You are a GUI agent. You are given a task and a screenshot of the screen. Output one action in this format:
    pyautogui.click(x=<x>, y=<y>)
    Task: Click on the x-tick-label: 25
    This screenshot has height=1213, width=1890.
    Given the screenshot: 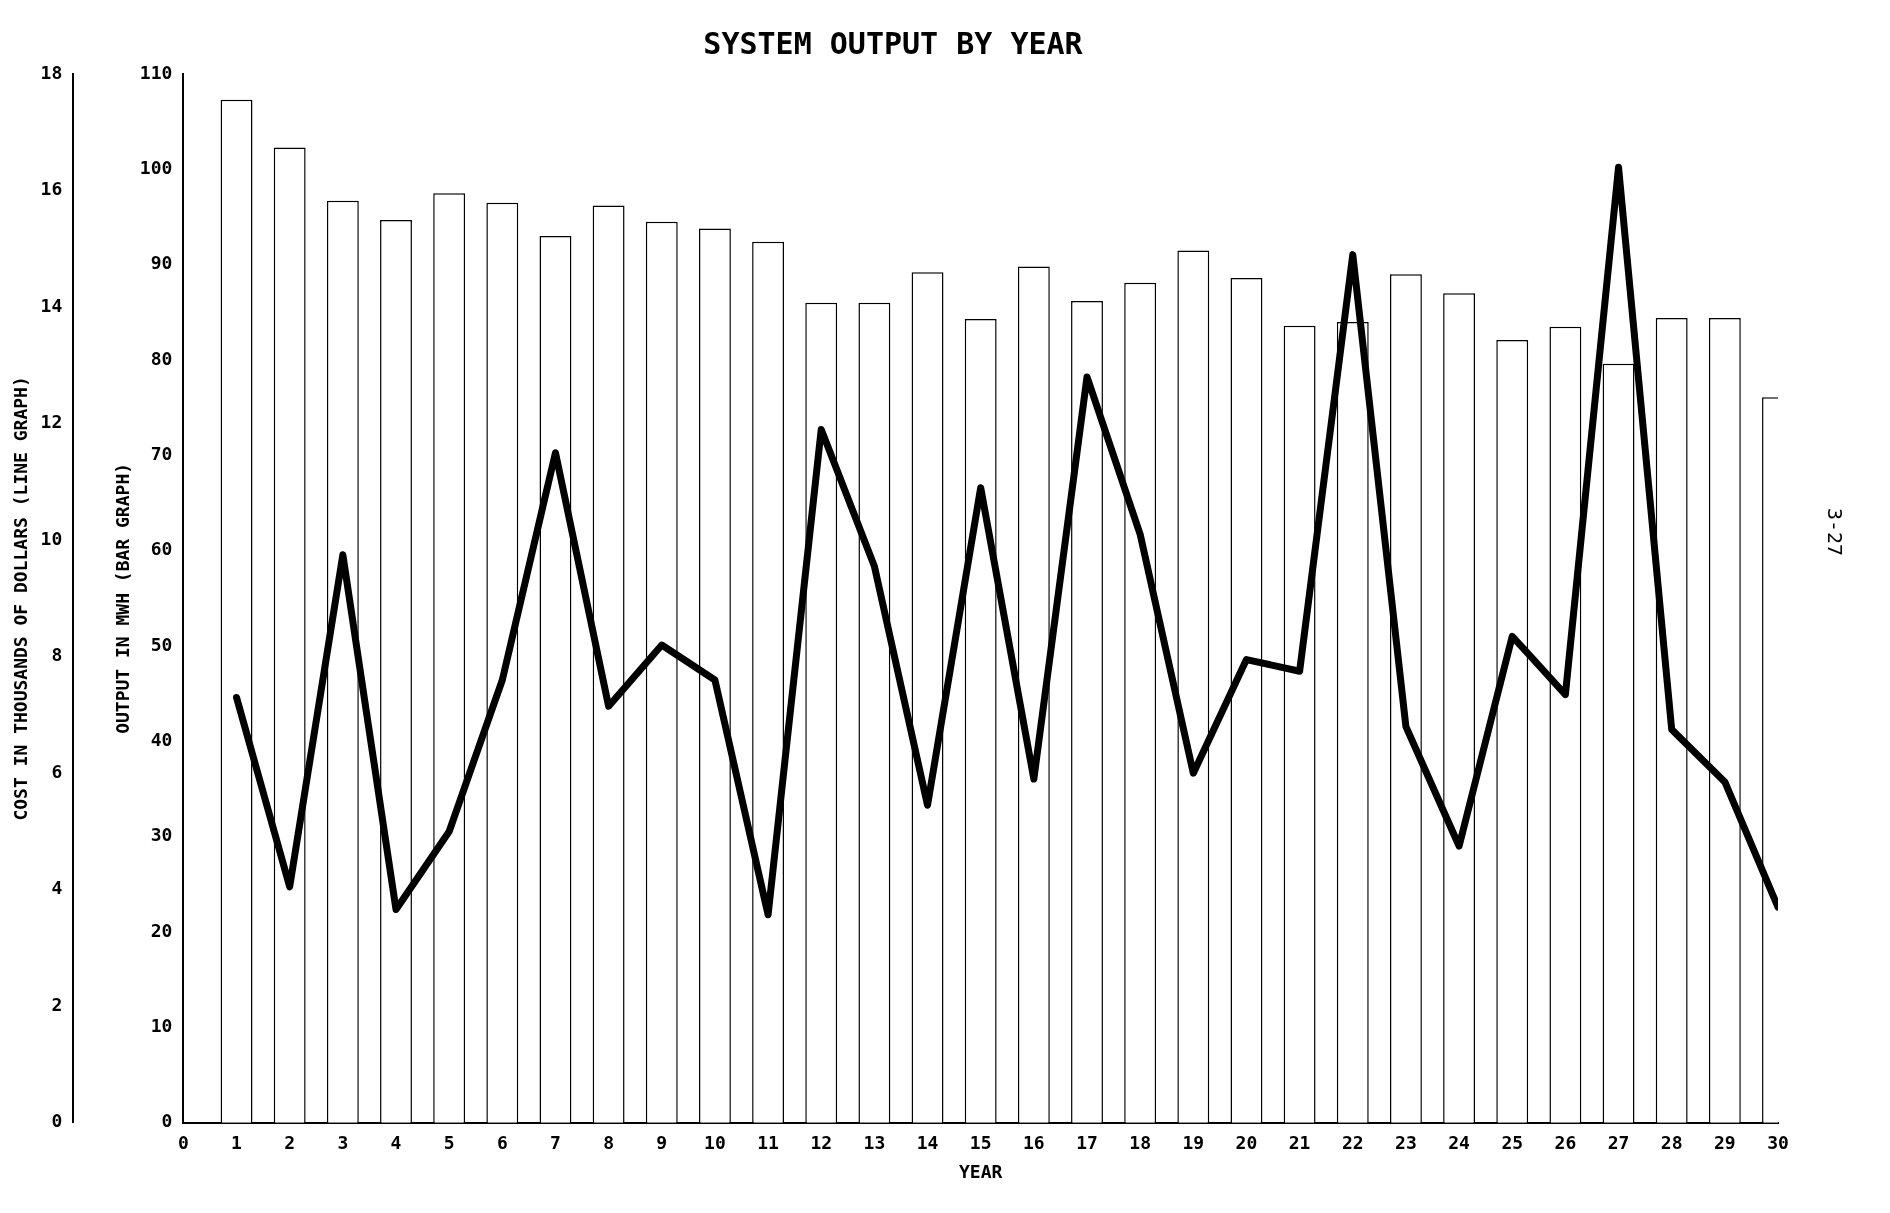 What is the action you would take?
    pyautogui.click(x=1512, y=1143)
    